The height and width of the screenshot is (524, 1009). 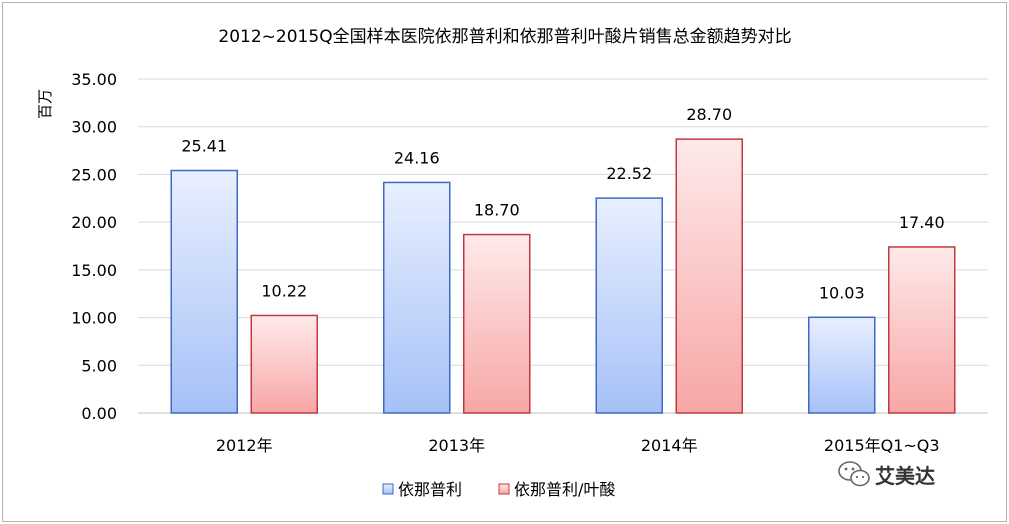 I want to click on y-tick-label: 20.00, so click(x=94, y=222).